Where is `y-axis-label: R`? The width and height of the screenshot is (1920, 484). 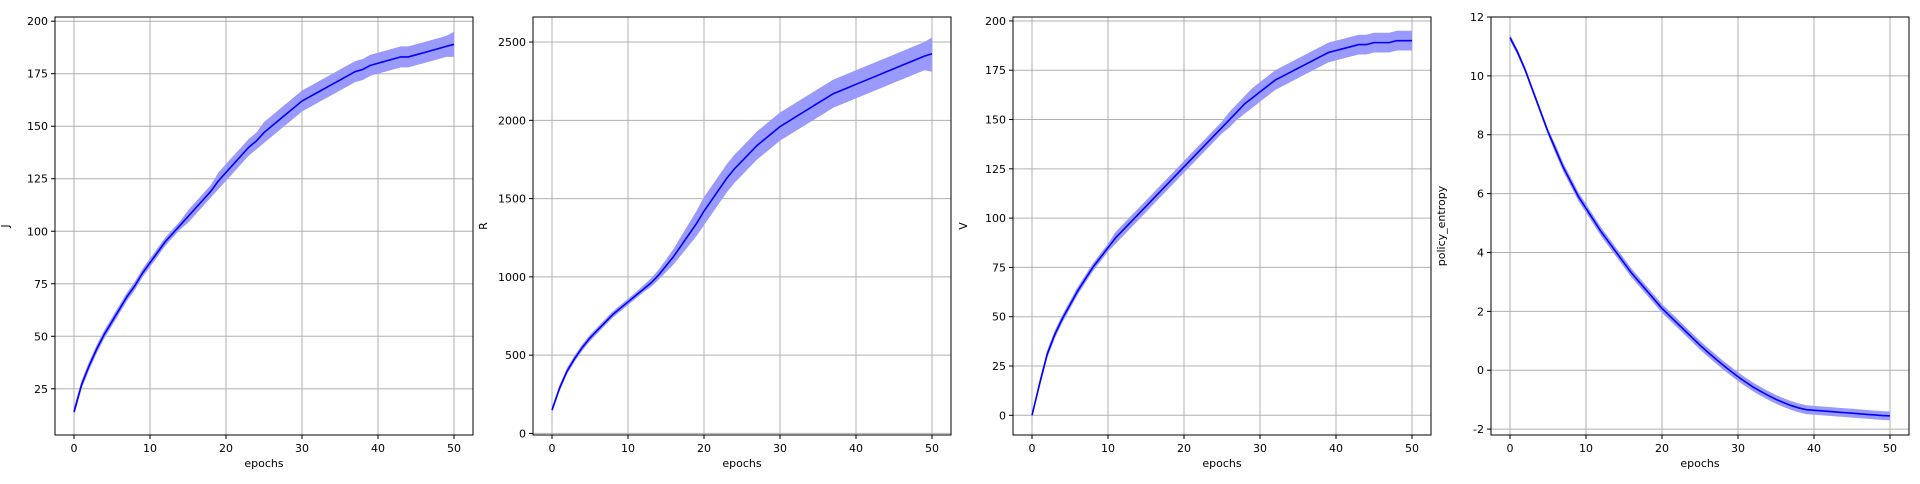 y-axis-label: R is located at coordinates (483, 226).